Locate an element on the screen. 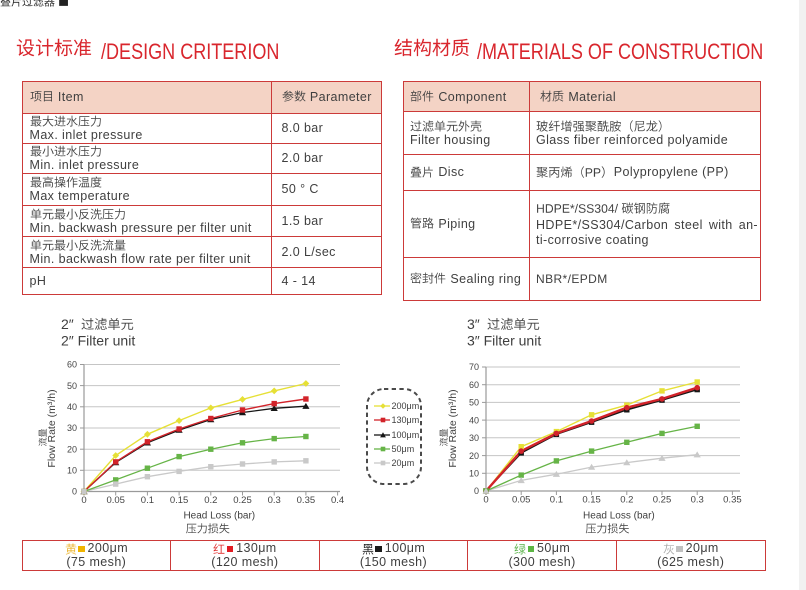 The height and width of the screenshot is (590, 806). svg-text: 0.4 is located at coordinates (337, 500).